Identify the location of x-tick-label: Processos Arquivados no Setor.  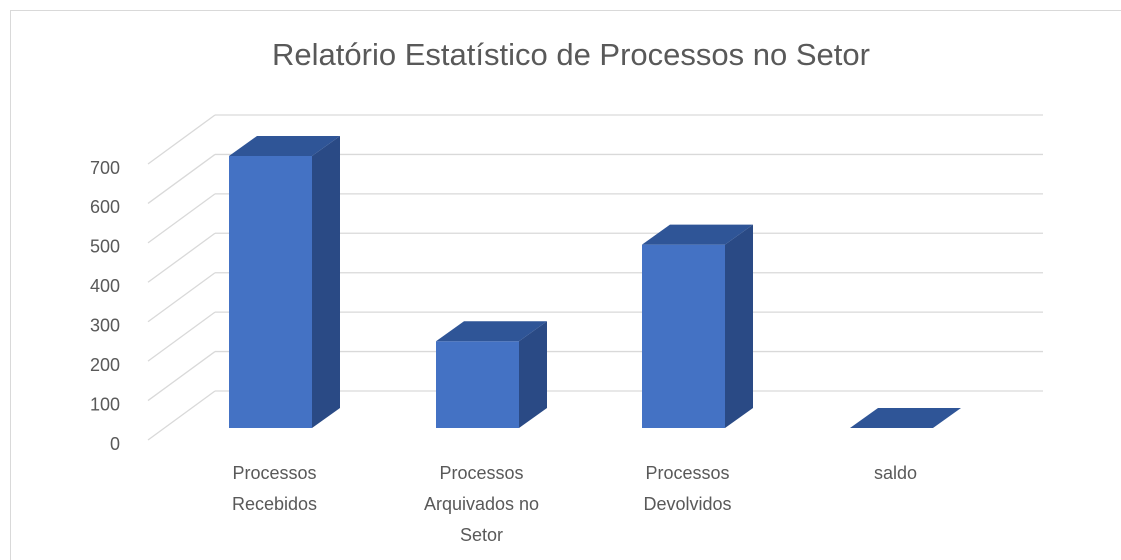
(481, 504).